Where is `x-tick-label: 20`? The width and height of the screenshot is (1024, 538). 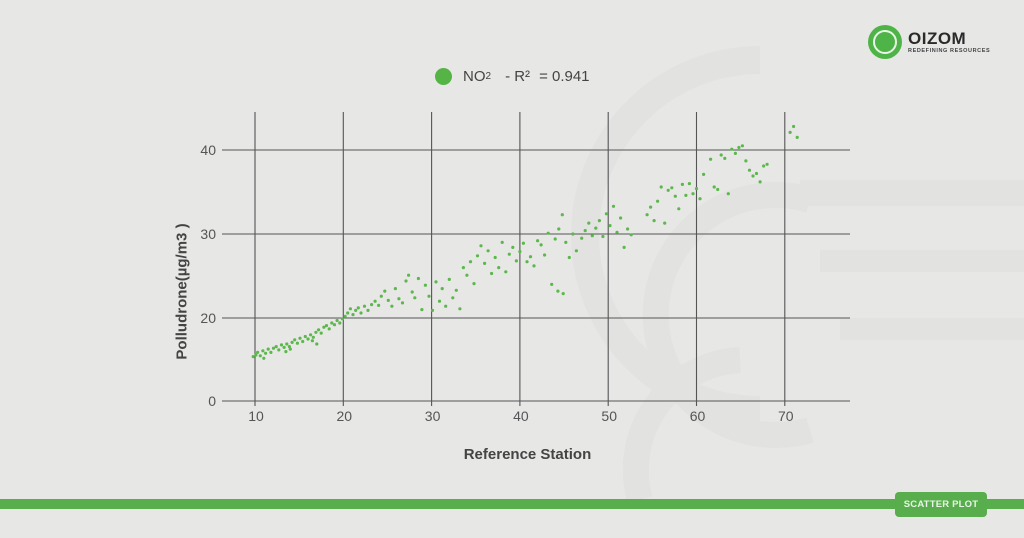
x-tick-label: 20 is located at coordinates (345, 416).